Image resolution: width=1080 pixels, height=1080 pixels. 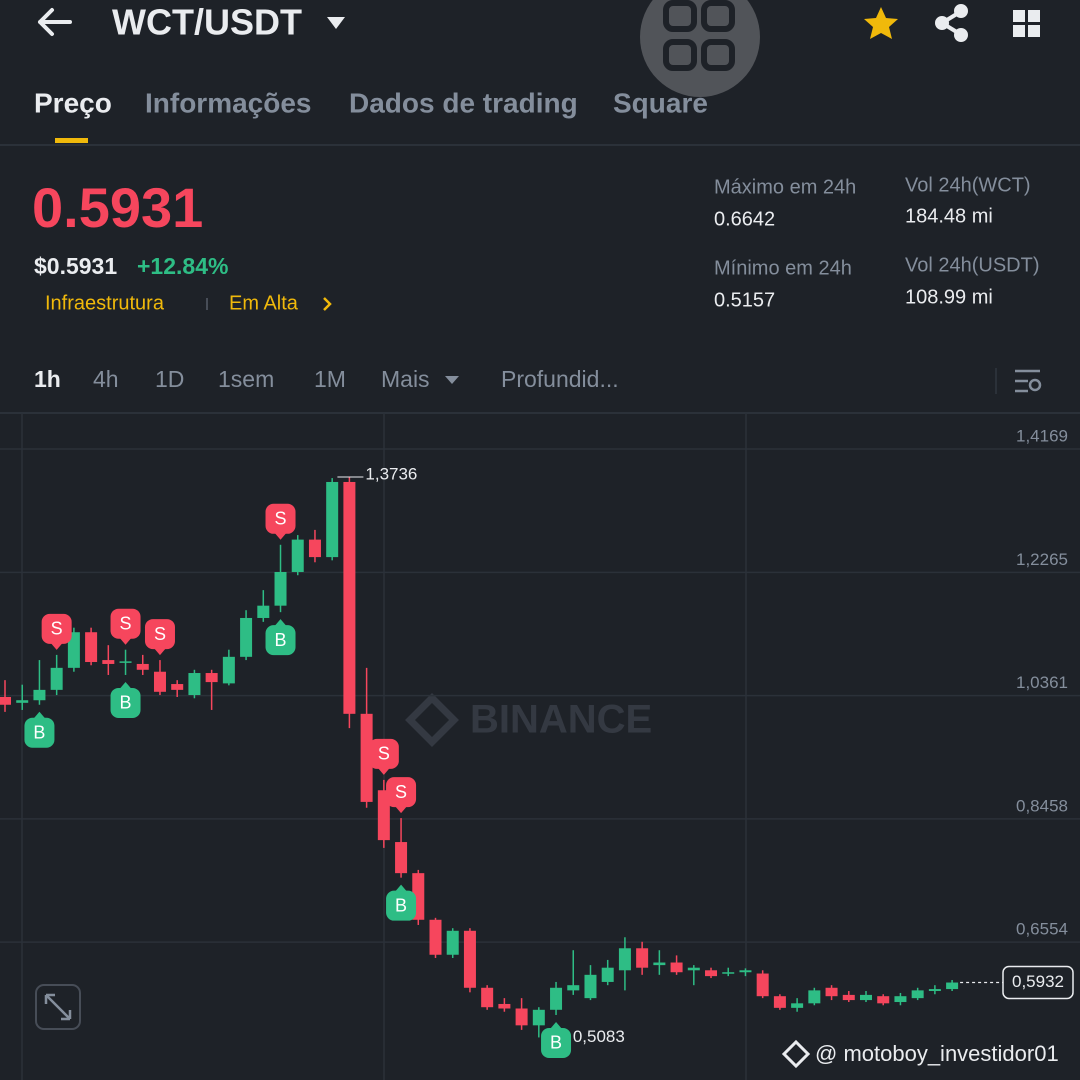 What do you see at coordinates (228, 102) in the screenshot?
I see `tab: Informações` at bounding box center [228, 102].